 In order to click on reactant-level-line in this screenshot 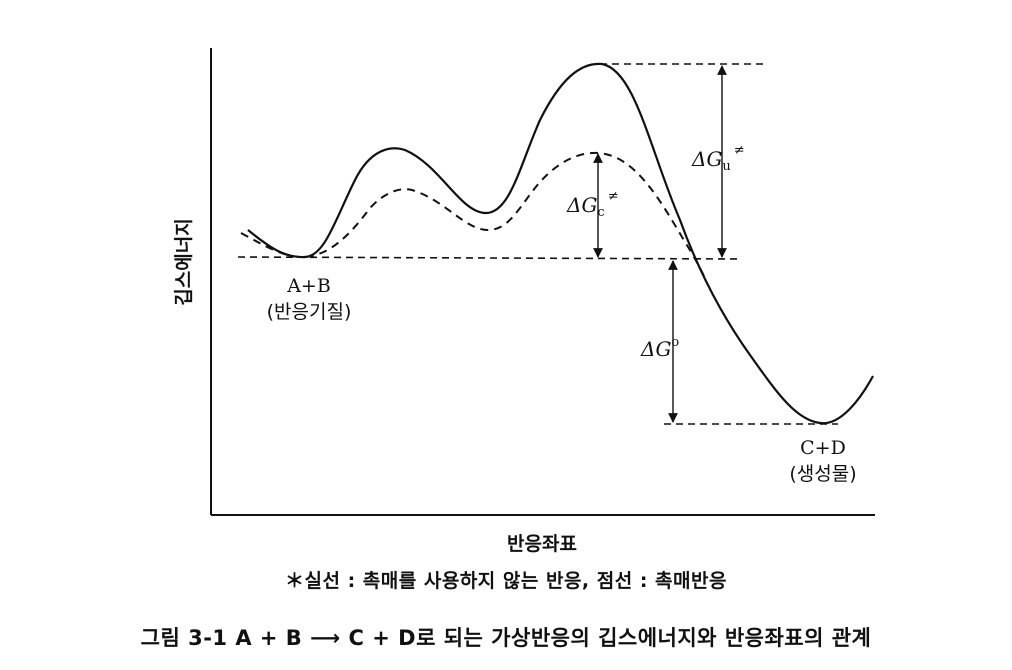, I will do `click(490, 258)`.